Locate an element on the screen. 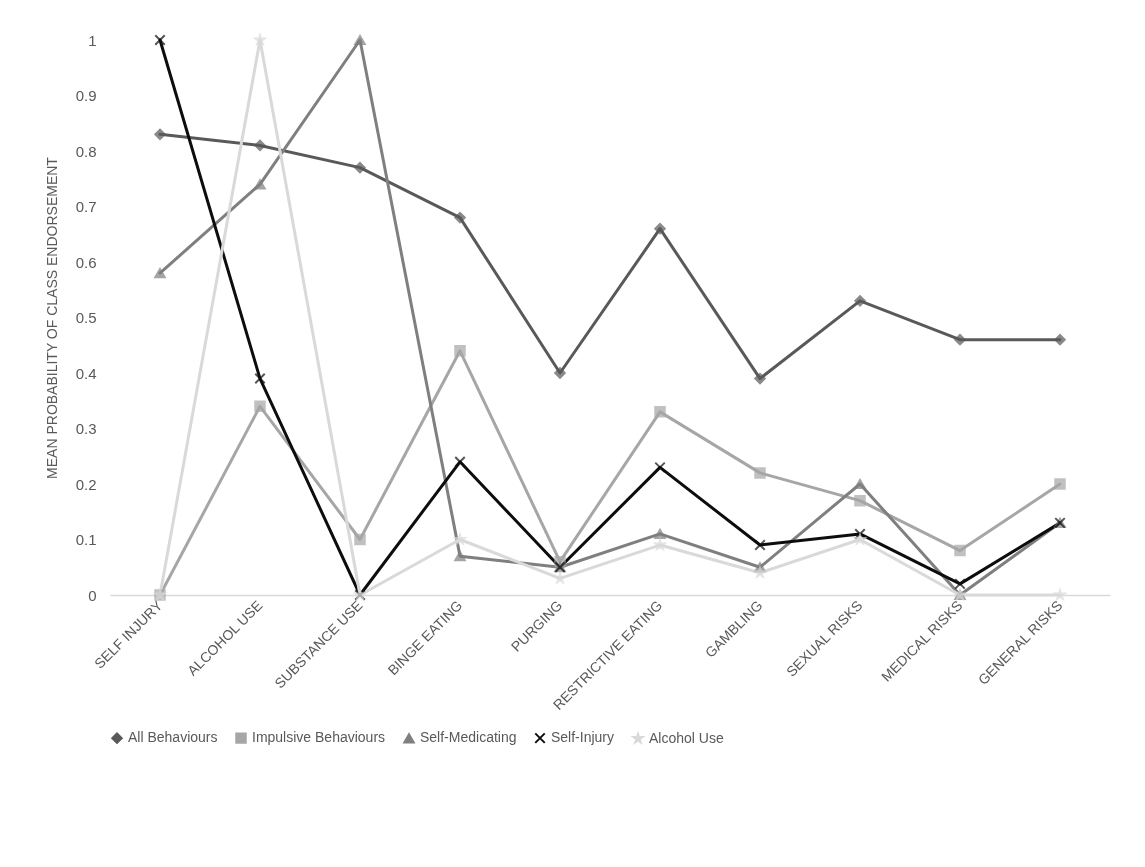  y-tick-label: 0 is located at coordinates (92, 595).